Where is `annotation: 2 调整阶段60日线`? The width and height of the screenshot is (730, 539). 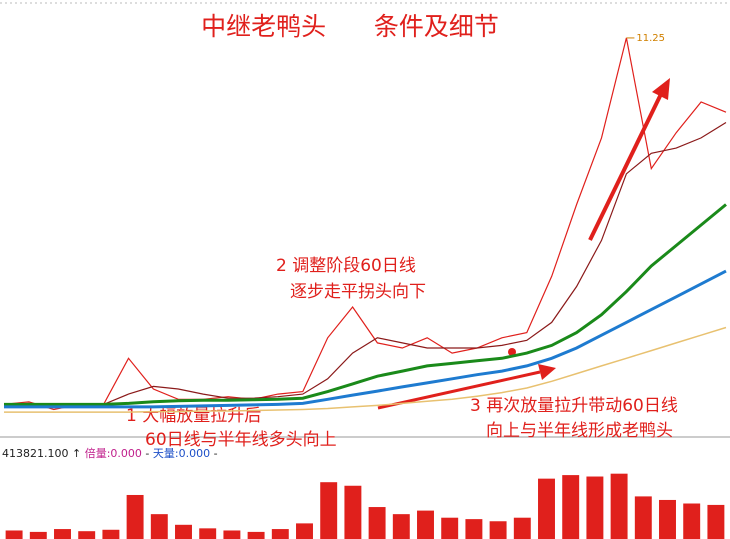 annotation: 2 调整阶段60日线 is located at coordinates (346, 266).